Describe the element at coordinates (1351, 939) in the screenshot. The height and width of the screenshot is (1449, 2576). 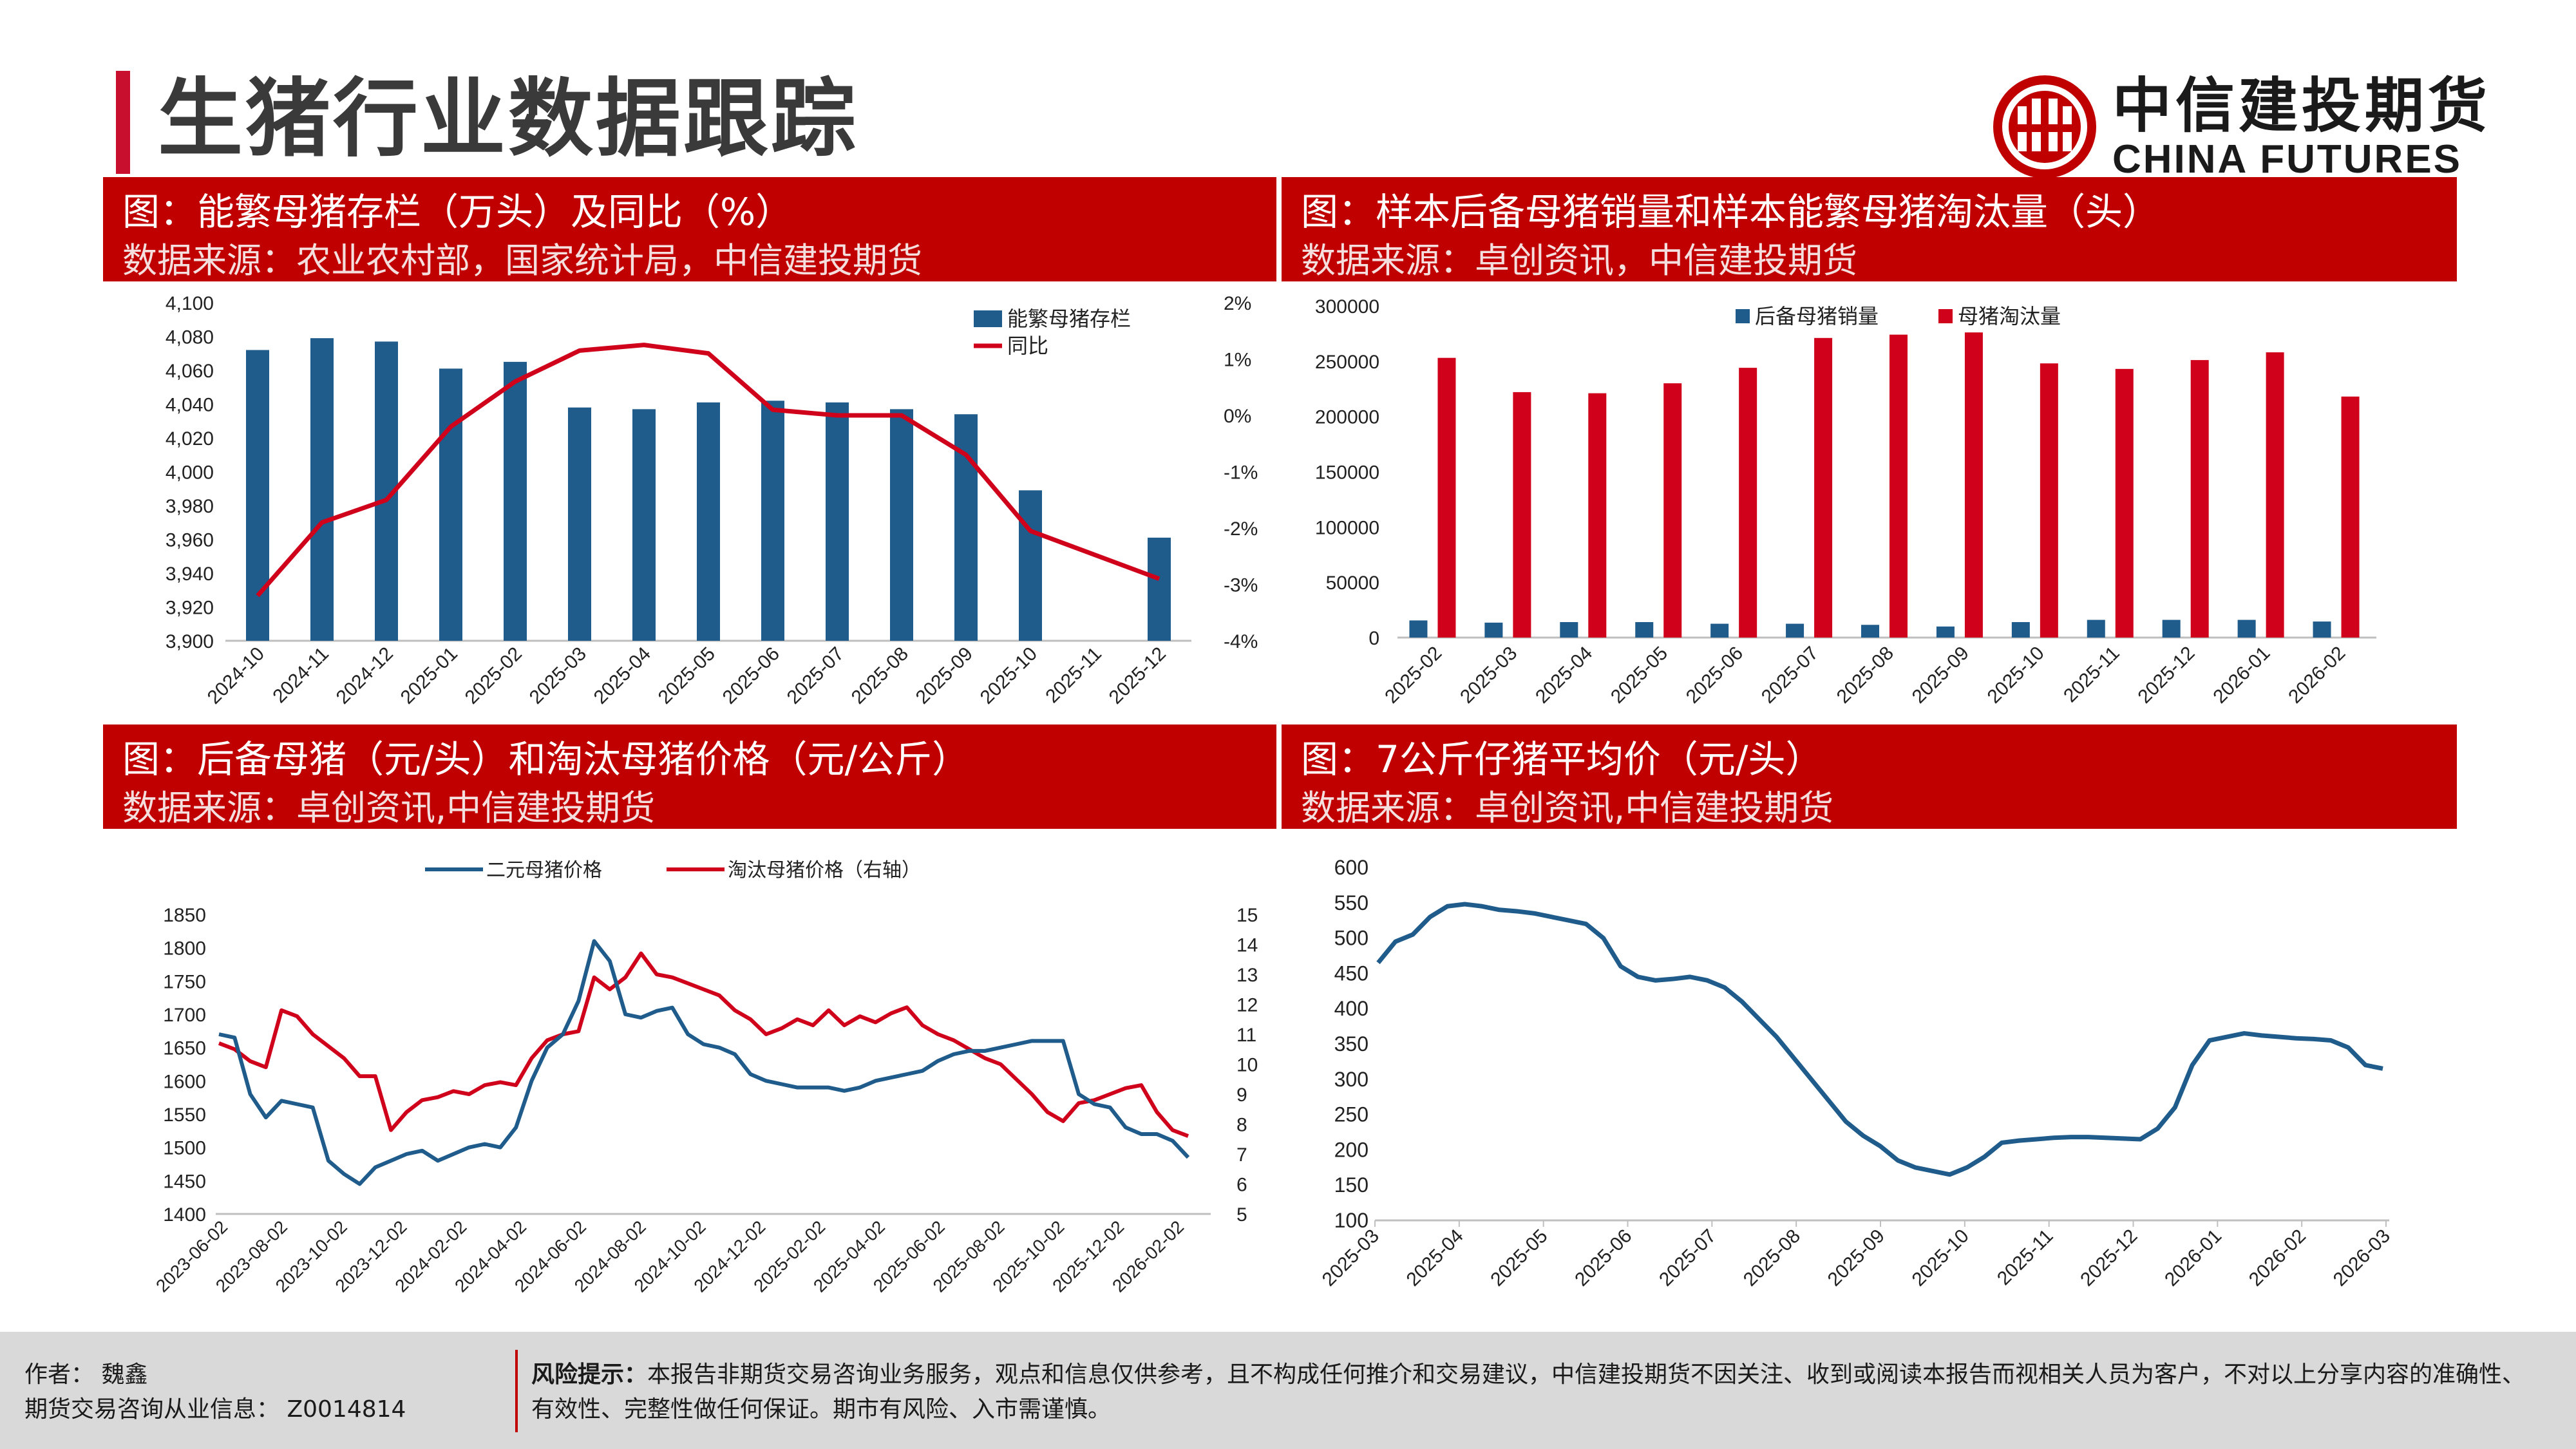
I see `y-tick-label: 500` at that location.